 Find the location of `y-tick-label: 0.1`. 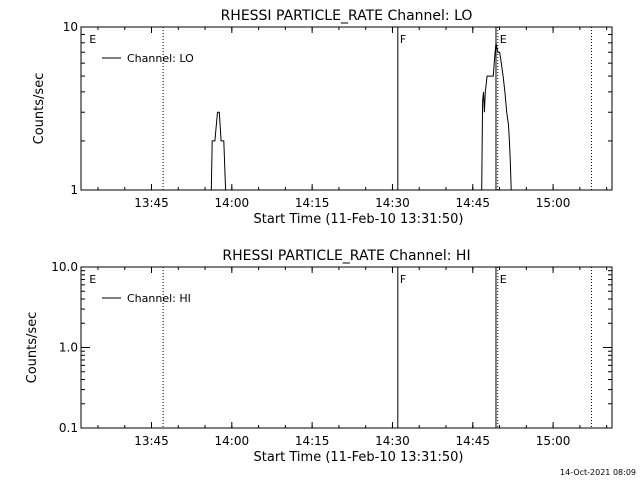

y-tick-label: 0.1 is located at coordinates (68, 428).